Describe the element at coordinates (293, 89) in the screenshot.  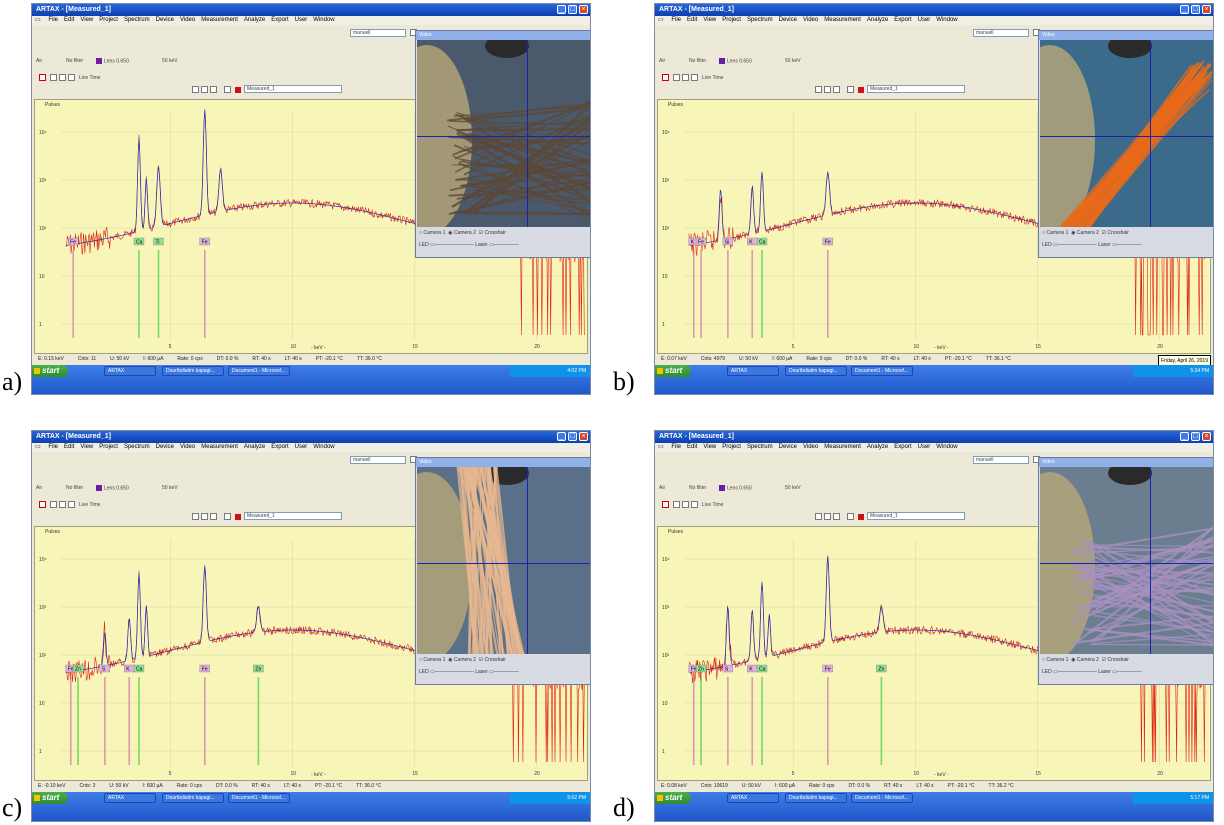
I see `spectrum-selector: Measured_1` at that location.